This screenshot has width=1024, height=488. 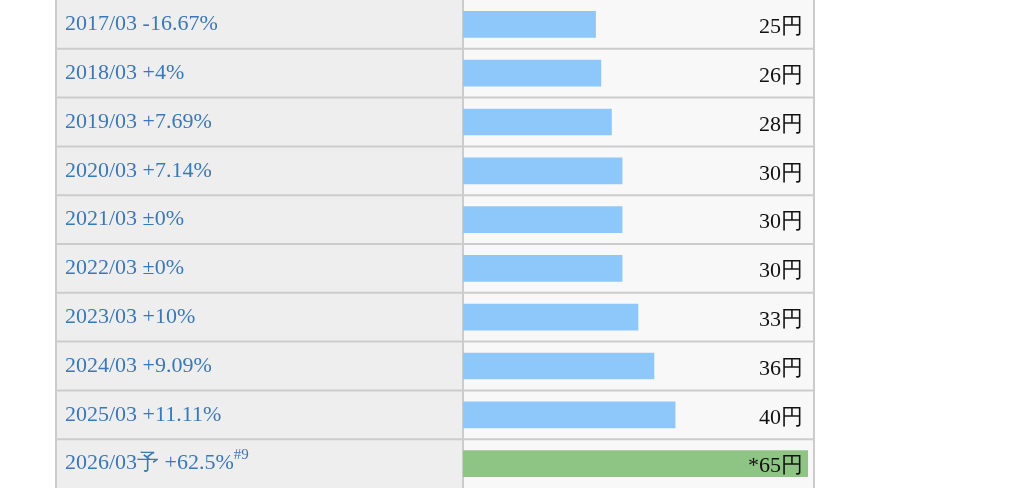 What do you see at coordinates (781, 367) in the screenshot?
I see `data-label: 36円` at bounding box center [781, 367].